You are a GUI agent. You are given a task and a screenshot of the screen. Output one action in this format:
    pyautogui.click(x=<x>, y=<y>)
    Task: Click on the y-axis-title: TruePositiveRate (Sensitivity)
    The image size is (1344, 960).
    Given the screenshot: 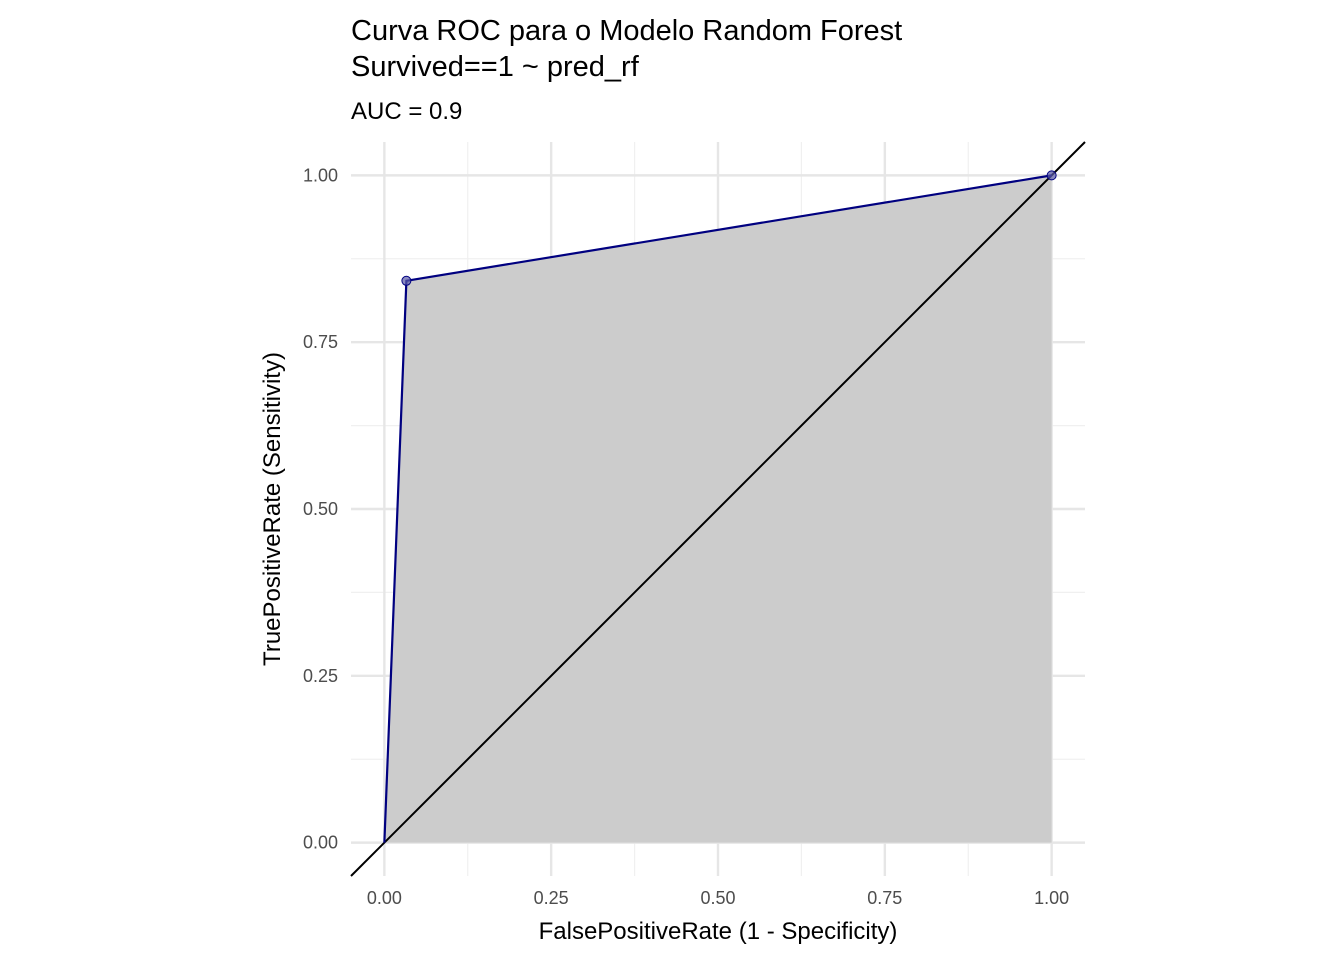 What is the action you would take?
    pyautogui.click(x=272, y=509)
    